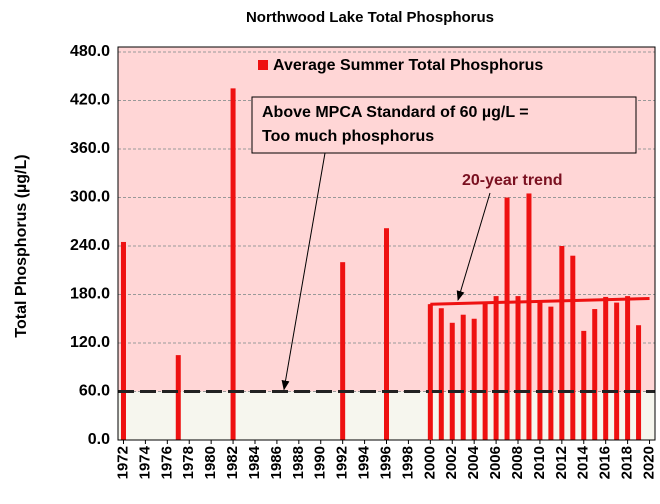 The width and height of the screenshot is (660, 504). I want to click on x-tick-label: 2016, so click(605, 462).